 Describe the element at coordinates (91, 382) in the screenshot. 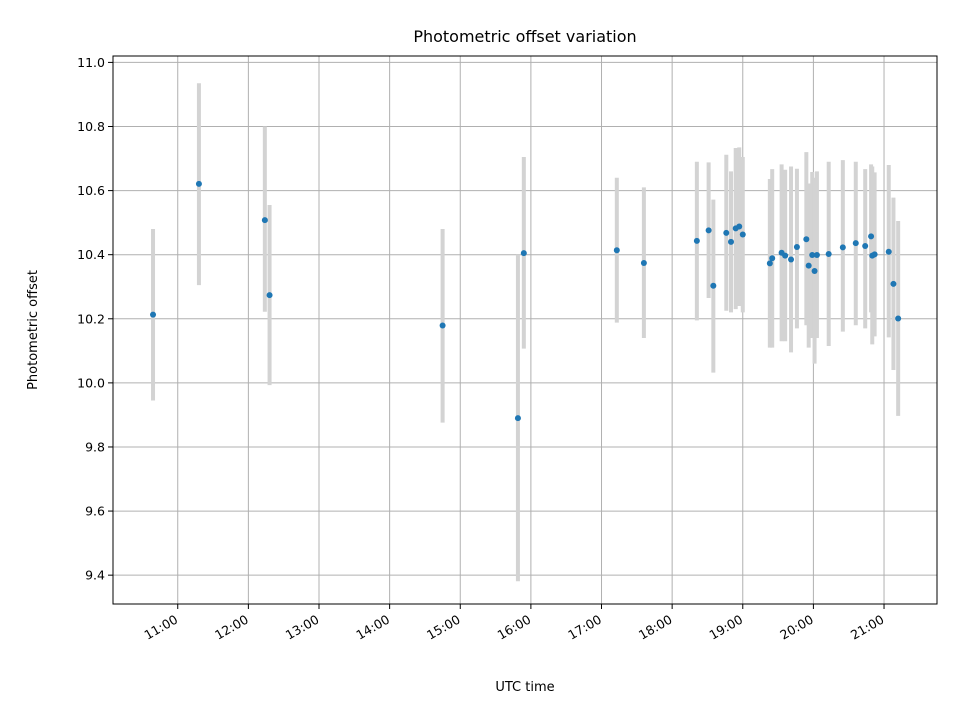

I see `y-tick-label: 10.0` at that location.